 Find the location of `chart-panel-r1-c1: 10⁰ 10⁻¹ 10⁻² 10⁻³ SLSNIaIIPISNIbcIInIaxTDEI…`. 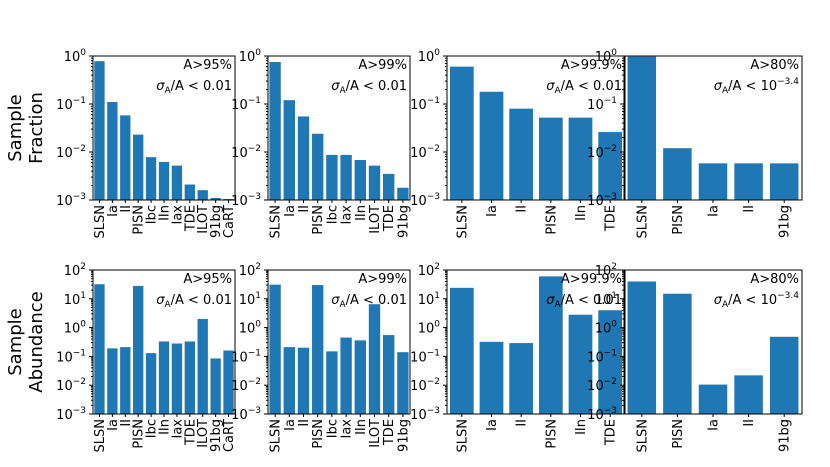

chart-panel-r1-c1: 10⁰ 10⁻¹ 10⁻² 10⁻³ SLSNIaIIPISNIbcIInIaxTDEI… is located at coordinates (146, 143).